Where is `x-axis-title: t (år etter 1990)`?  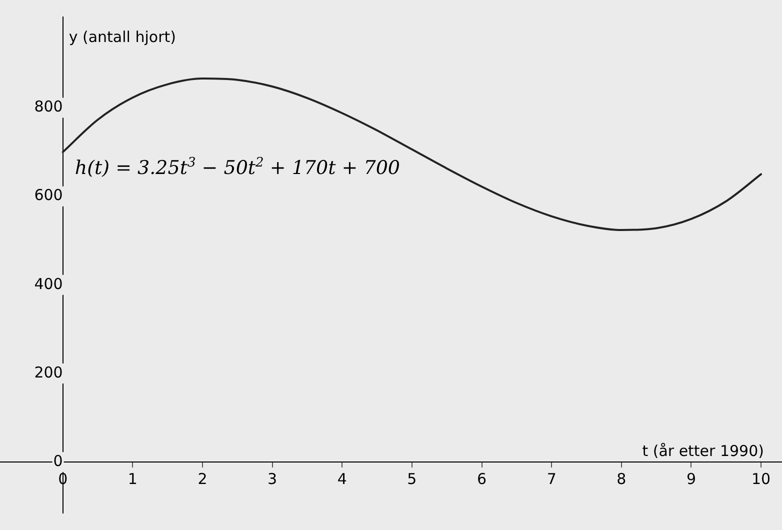
x-axis-title: t (år etter 1990) is located at coordinates (703, 451).